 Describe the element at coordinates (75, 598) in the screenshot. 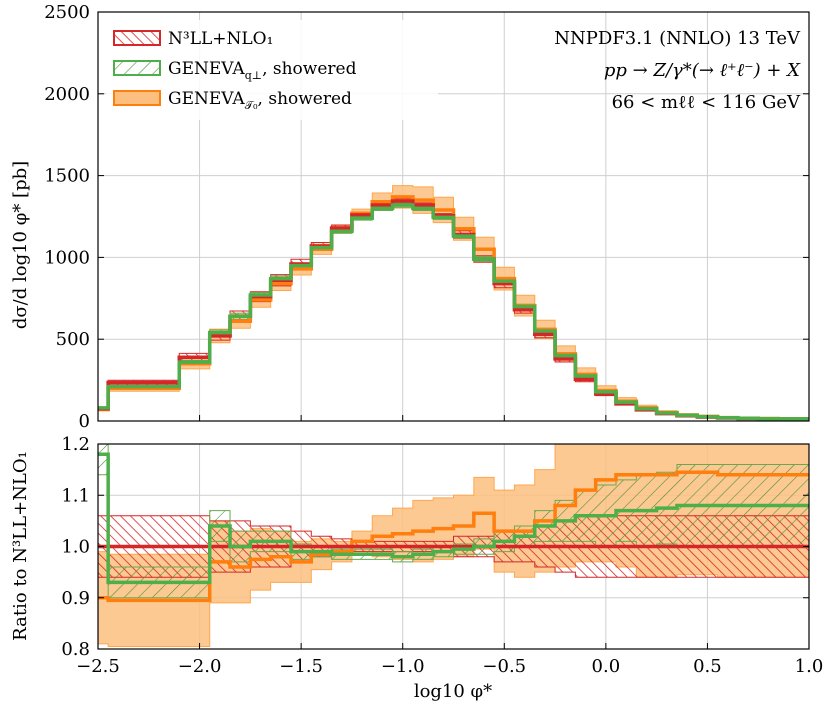

I see `ratio-y-tick-label: 0.9` at that location.